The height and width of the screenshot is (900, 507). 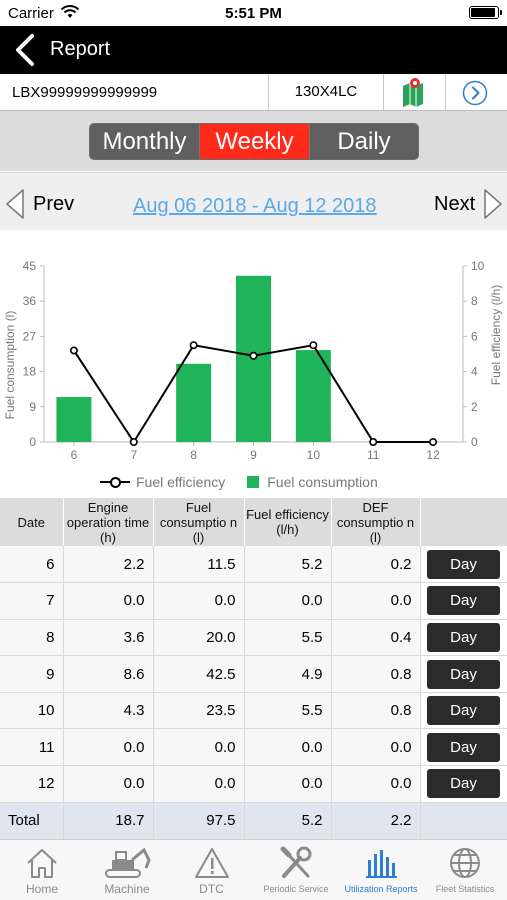 What do you see at coordinates (85, 92) in the screenshot?
I see `machine-serial: LBX99999999999999` at bounding box center [85, 92].